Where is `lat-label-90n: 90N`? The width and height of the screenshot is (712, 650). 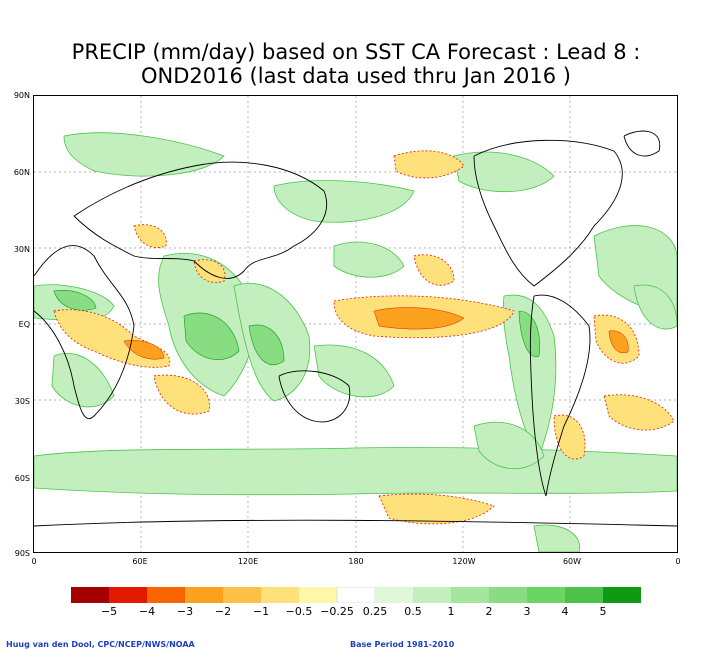
lat-label-90n: 90N is located at coordinates (21, 95).